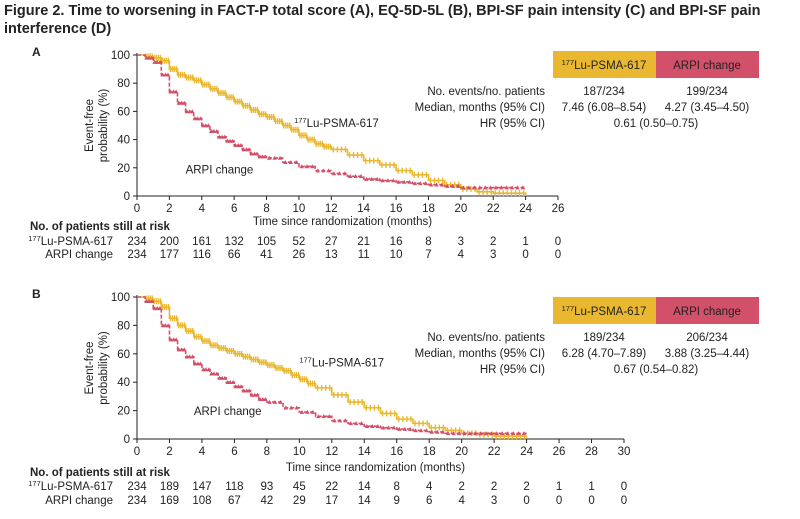 The width and height of the screenshot is (800, 519). I want to click on risk-value-lu: 3, so click(461, 242).